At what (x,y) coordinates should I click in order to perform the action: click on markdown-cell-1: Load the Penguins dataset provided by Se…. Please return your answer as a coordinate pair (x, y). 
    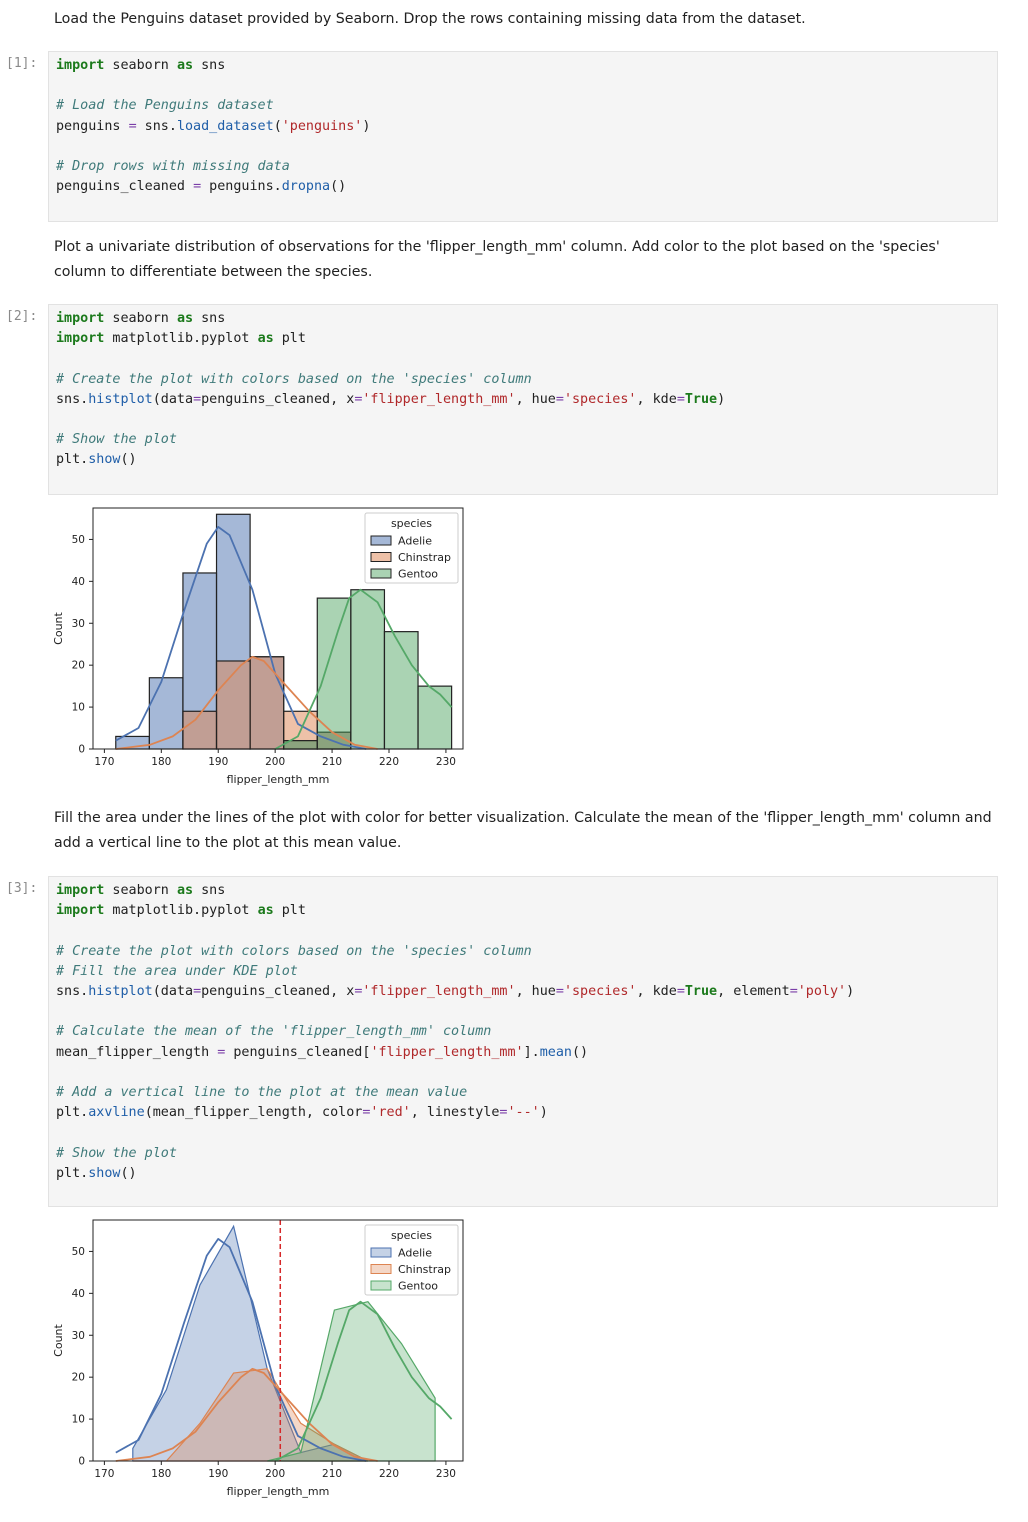
    Looking at the image, I should click on (430, 19).